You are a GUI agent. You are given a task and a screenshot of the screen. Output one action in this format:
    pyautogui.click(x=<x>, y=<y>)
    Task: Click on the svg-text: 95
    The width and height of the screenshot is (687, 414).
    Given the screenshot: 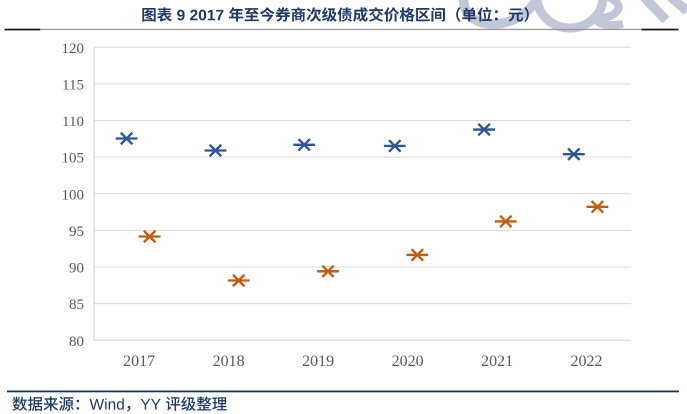 What is the action you would take?
    pyautogui.click(x=76, y=232)
    